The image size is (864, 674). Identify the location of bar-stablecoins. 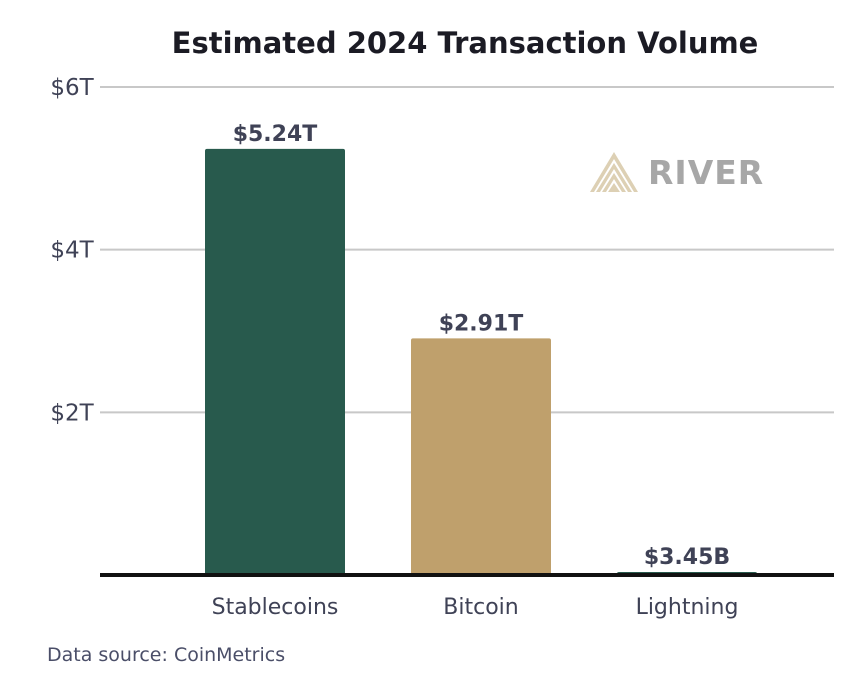
(275, 361).